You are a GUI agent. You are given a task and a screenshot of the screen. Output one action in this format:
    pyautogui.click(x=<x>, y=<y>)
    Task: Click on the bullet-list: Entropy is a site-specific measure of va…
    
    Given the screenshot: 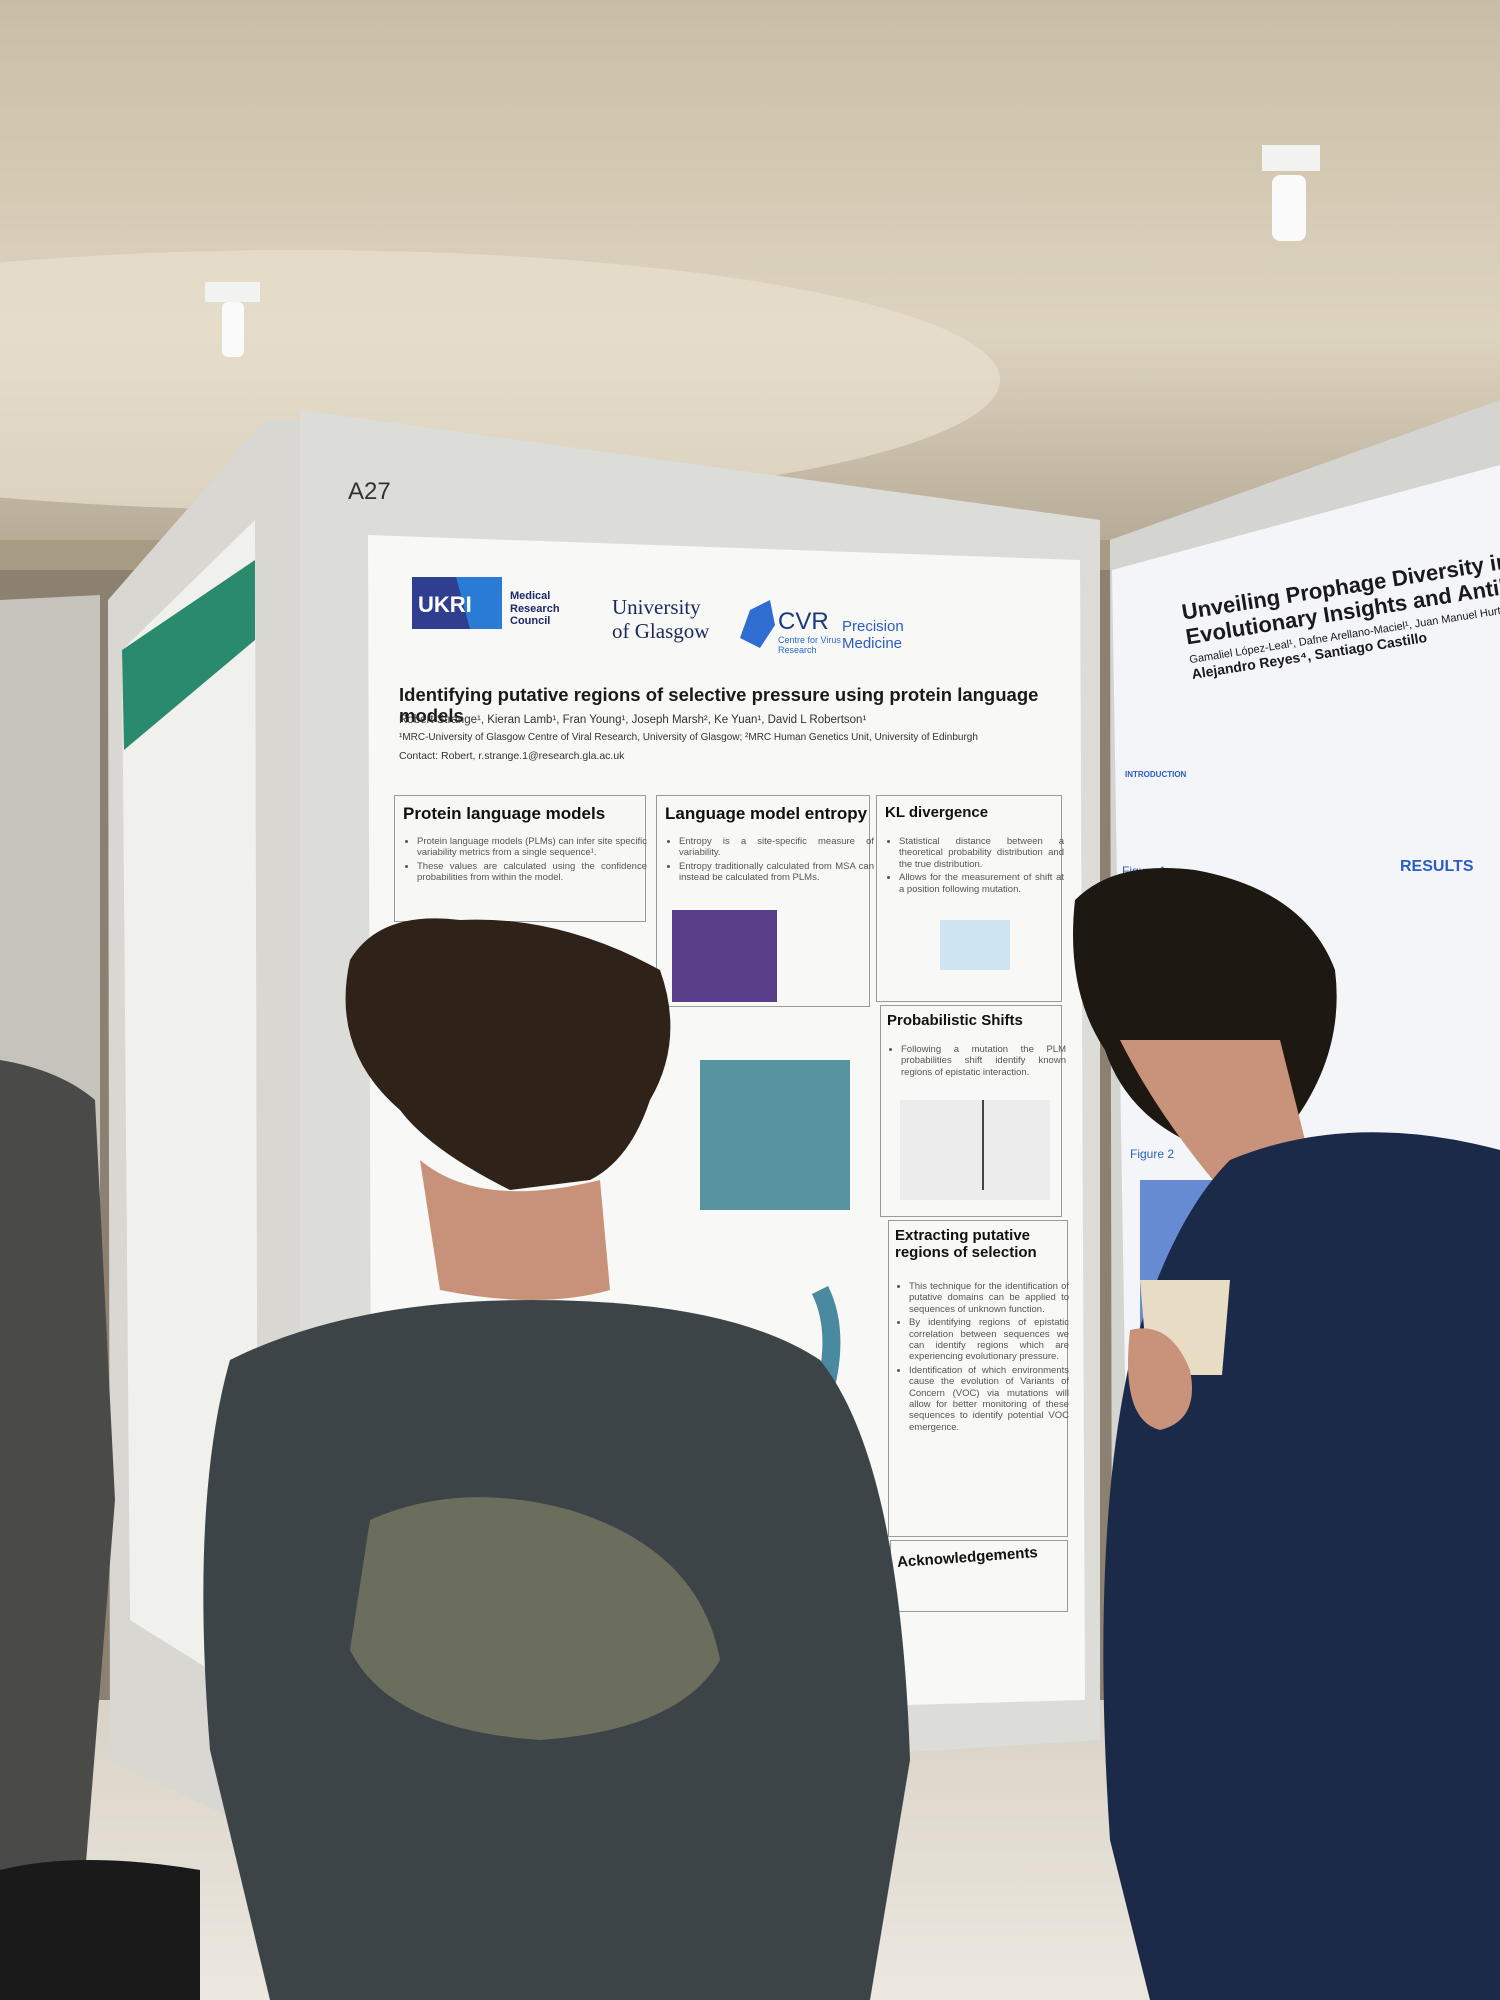 What is the action you would take?
    pyautogui.click(x=769, y=861)
    